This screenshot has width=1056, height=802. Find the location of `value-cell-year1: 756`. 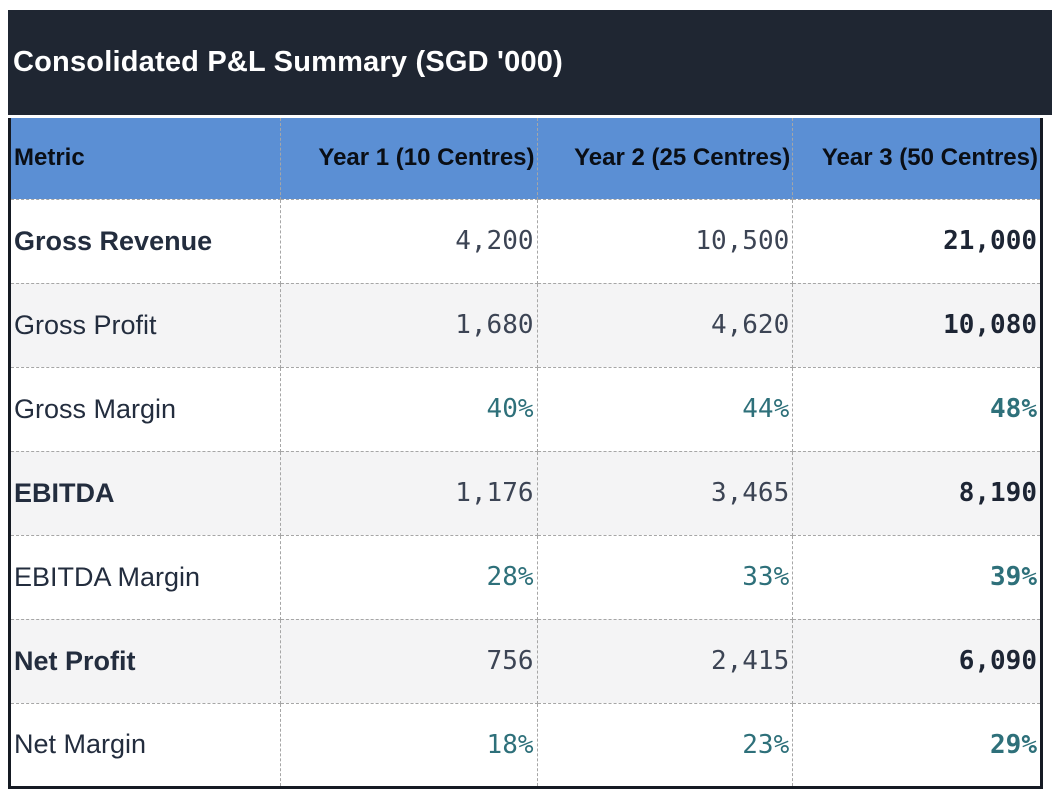

value-cell-year1: 756 is located at coordinates (408, 661).